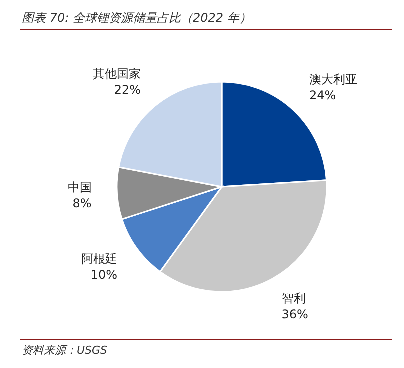 This screenshot has width=404, height=368. Describe the element at coordinates (295, 315) in the screenshot. I see `data-label: 36%` at that location.